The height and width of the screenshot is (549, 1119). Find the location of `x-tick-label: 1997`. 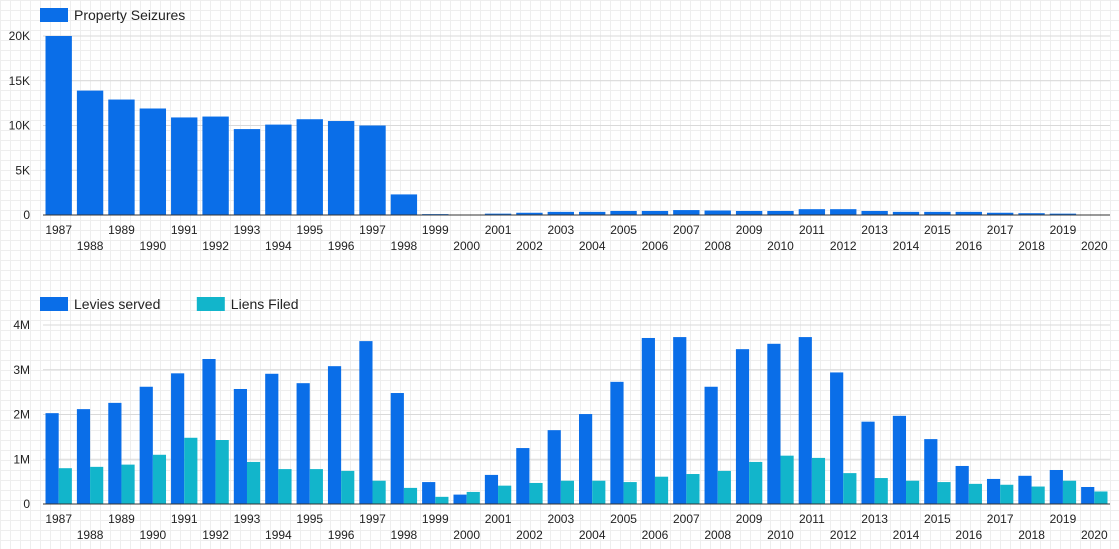

x-tick-label: 1997 is located at coordinates (372, 230).